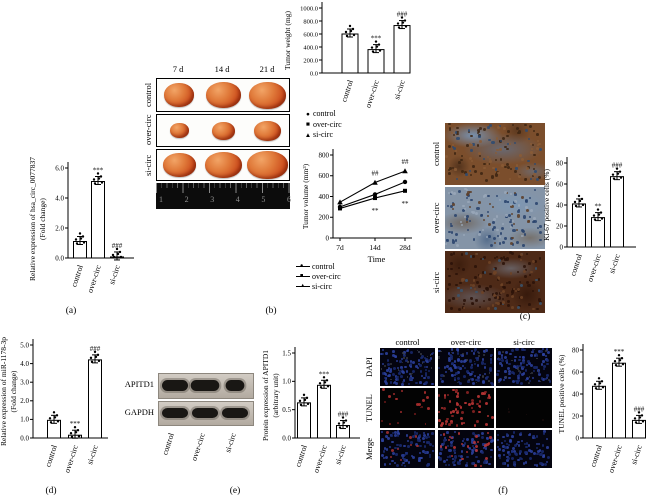  I want to click on ruler-number: 5, so click(263, 199).